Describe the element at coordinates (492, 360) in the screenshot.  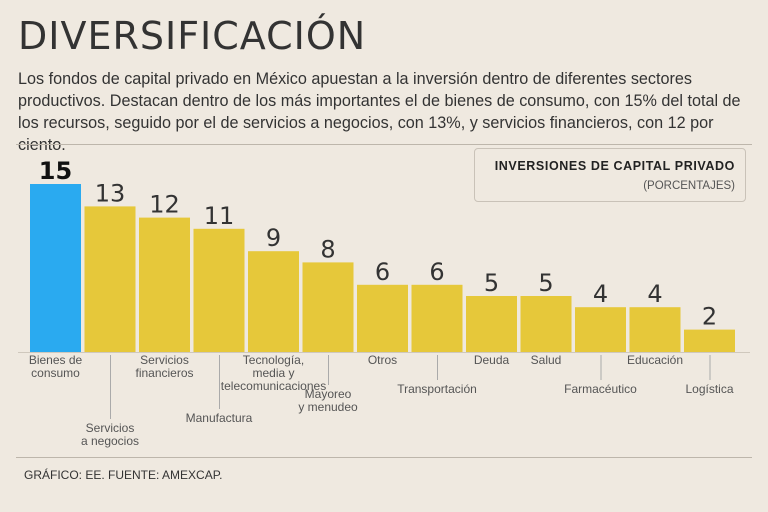
I see `category-label: Deuda` at that location.